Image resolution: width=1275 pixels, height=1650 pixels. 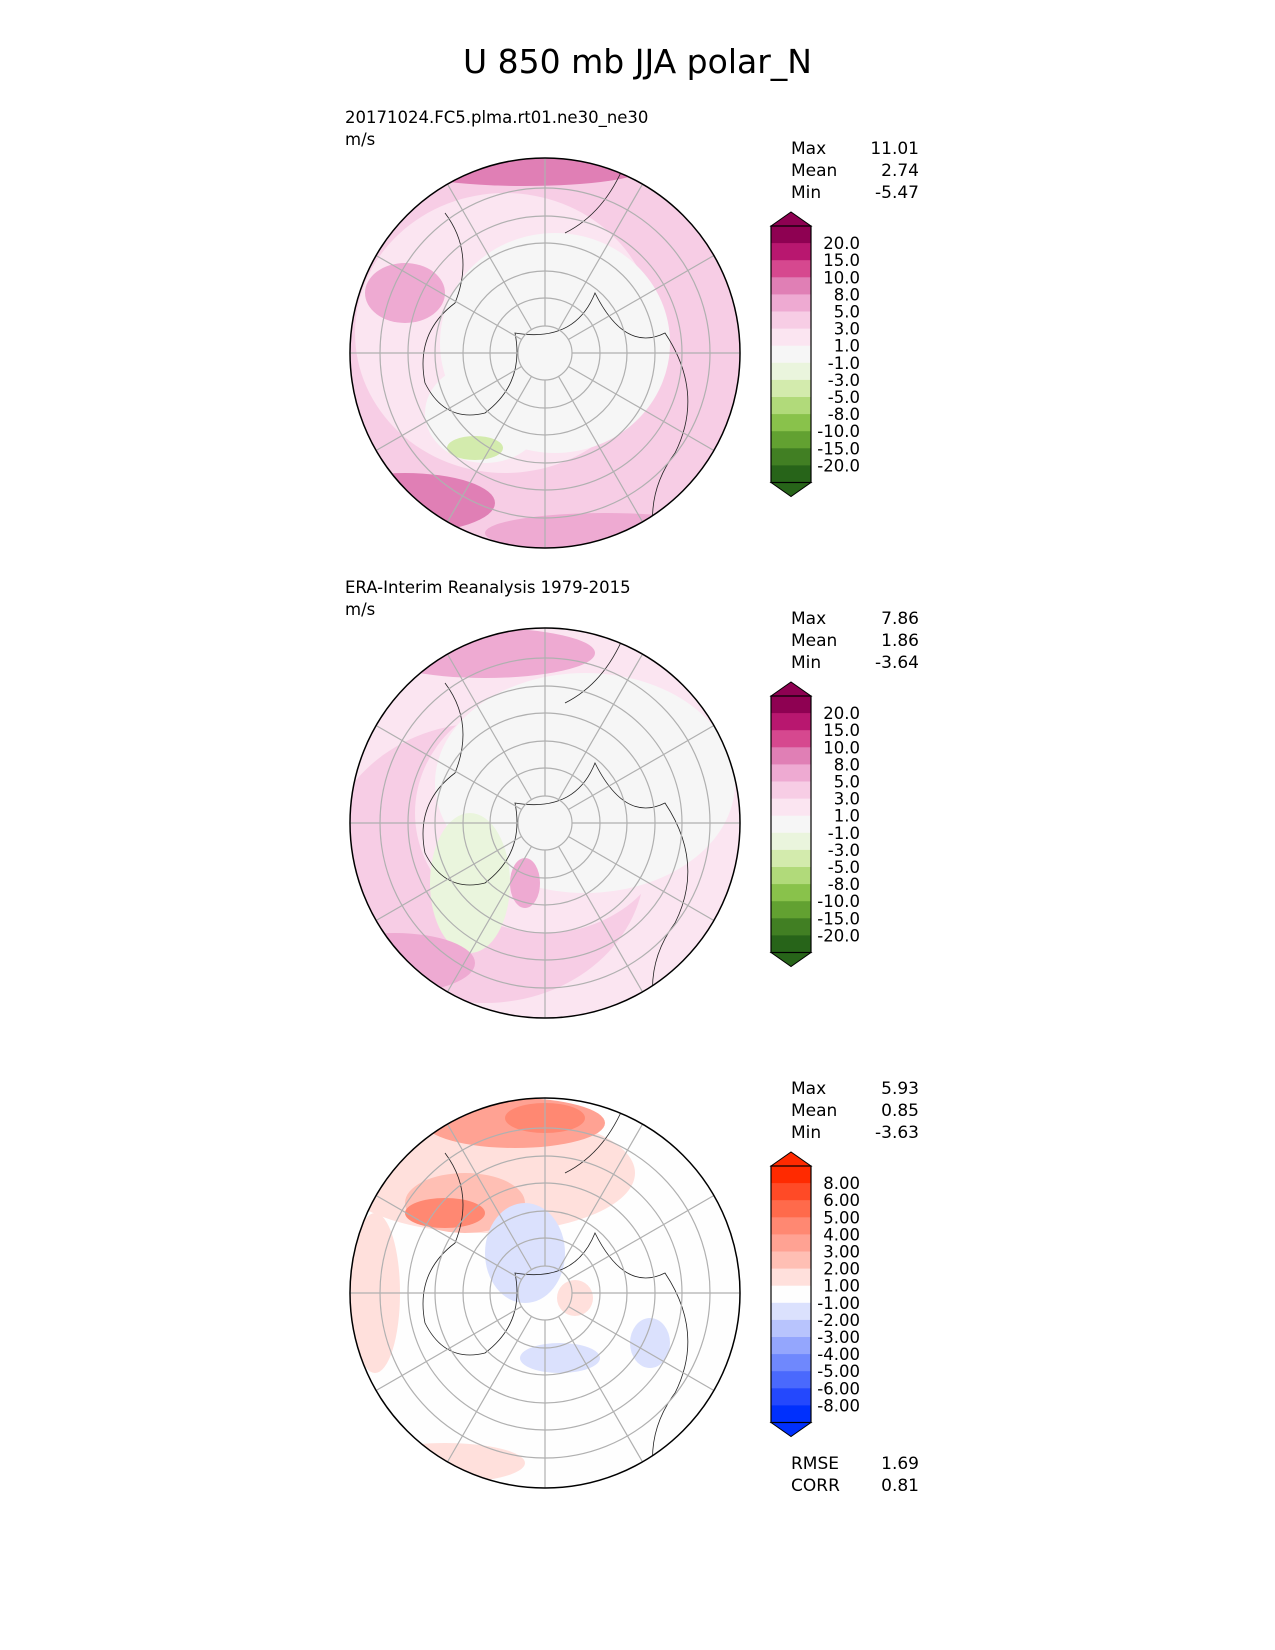 I want to click on colorbar-tick-label: 4.00, so click(x=841, y=1234).